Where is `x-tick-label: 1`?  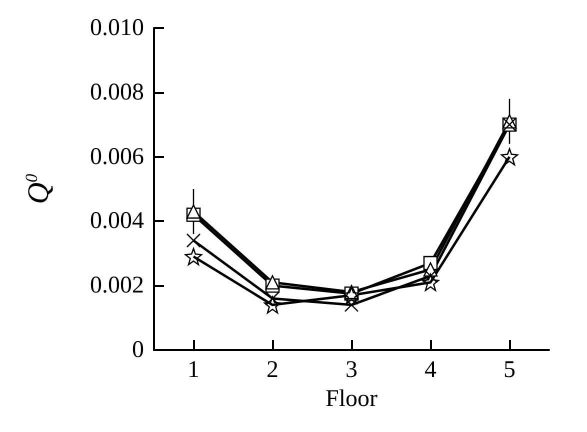
x-tick-label: 1 is located at coordinates (194, 370).